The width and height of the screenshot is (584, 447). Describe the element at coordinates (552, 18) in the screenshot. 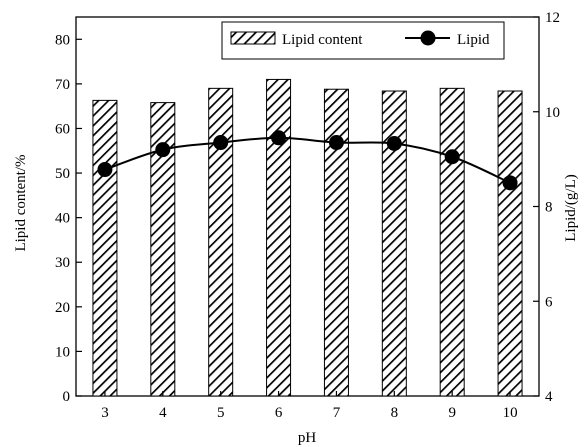

I see `right-tick-label: 12` at that location.